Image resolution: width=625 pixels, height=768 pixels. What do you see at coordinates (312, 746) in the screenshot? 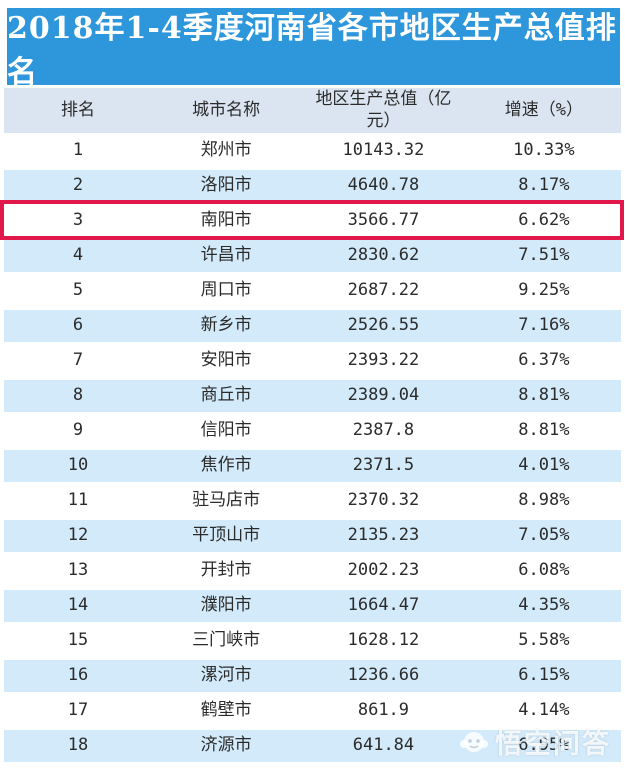
I see `table-row: 18 济源市 641.84 6.95%` at bounding box center [312, 746].